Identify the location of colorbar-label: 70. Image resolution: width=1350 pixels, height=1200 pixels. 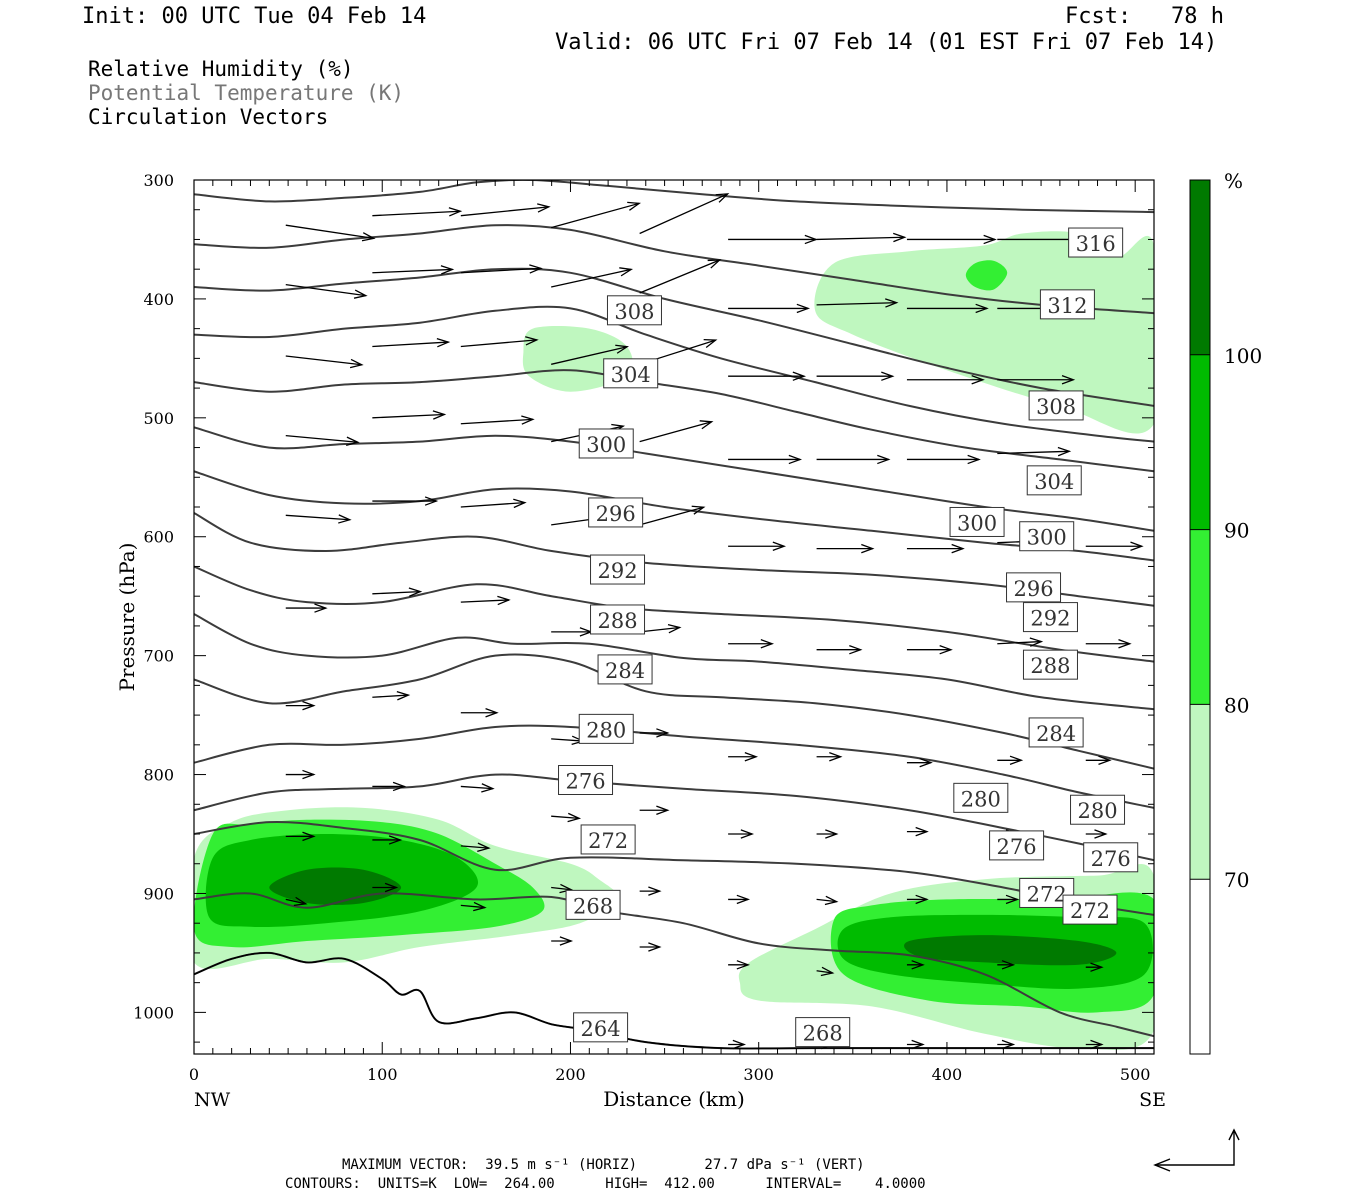
(1236, 880).